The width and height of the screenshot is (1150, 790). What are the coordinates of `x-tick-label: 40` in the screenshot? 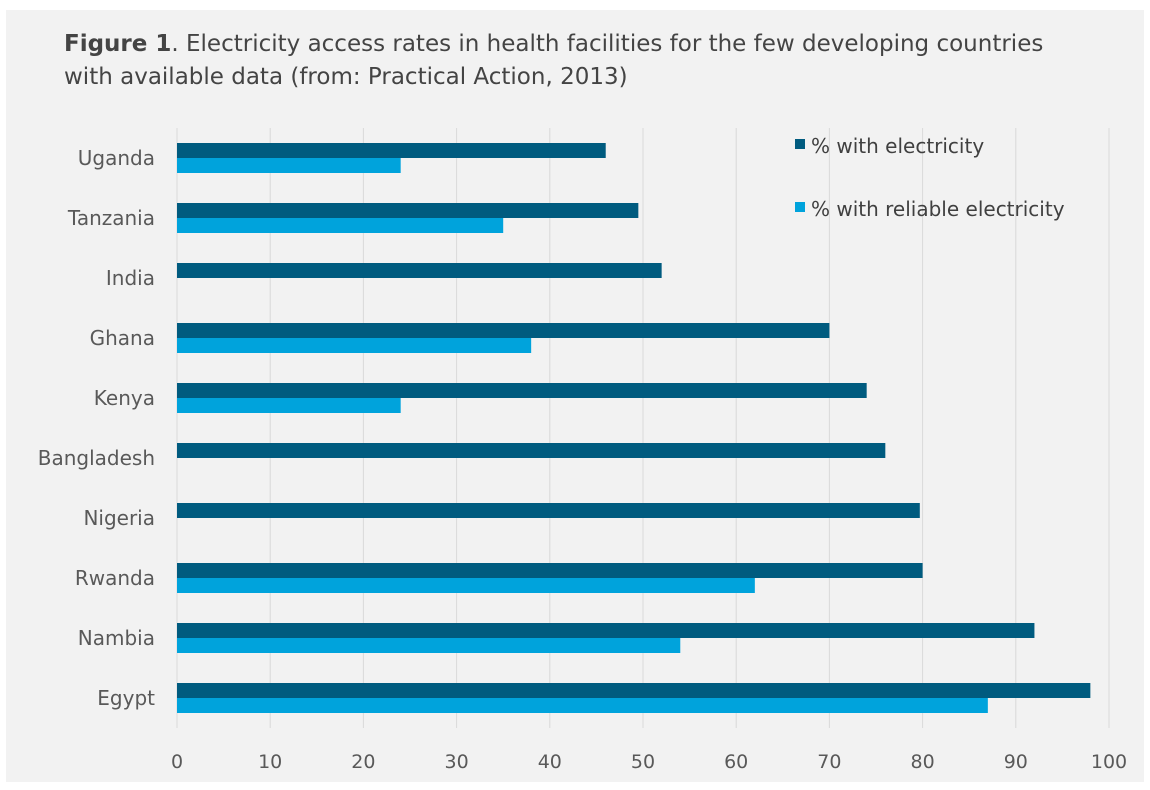 It's located at (550, 762).